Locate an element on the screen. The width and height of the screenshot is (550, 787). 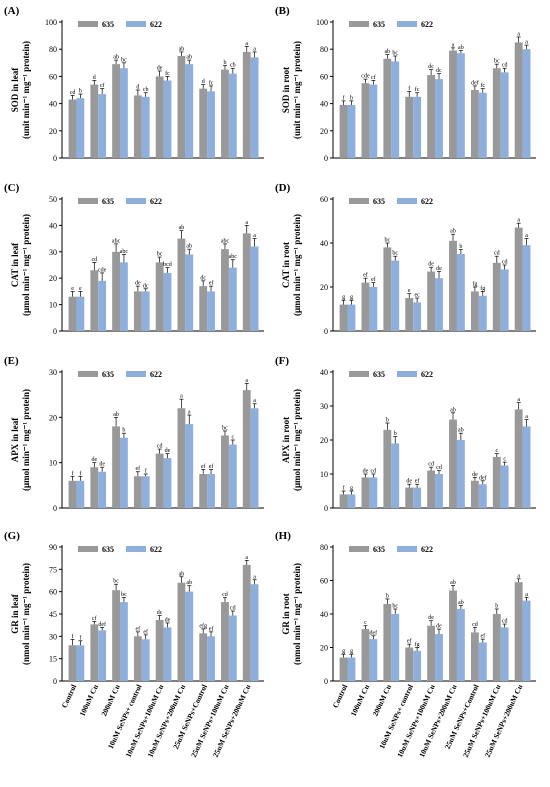
panel-letter: (H) is located at coordinates (283, 536).